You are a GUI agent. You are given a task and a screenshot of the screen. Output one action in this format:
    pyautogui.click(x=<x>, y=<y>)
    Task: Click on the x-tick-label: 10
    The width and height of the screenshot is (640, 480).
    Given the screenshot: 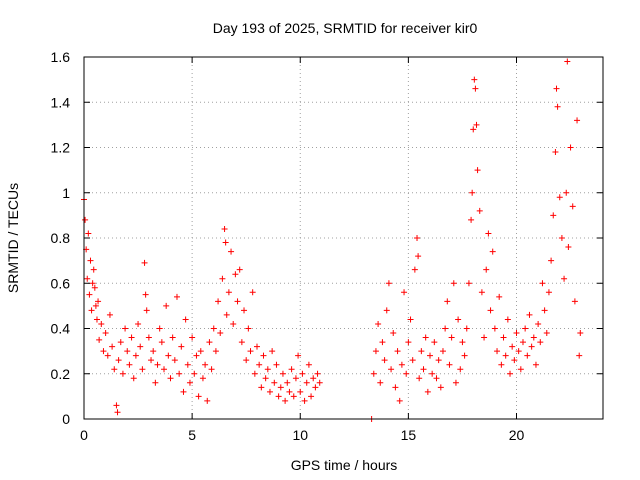 What is the action you would take?
    pyautogui.click(x=300, y=435)
    